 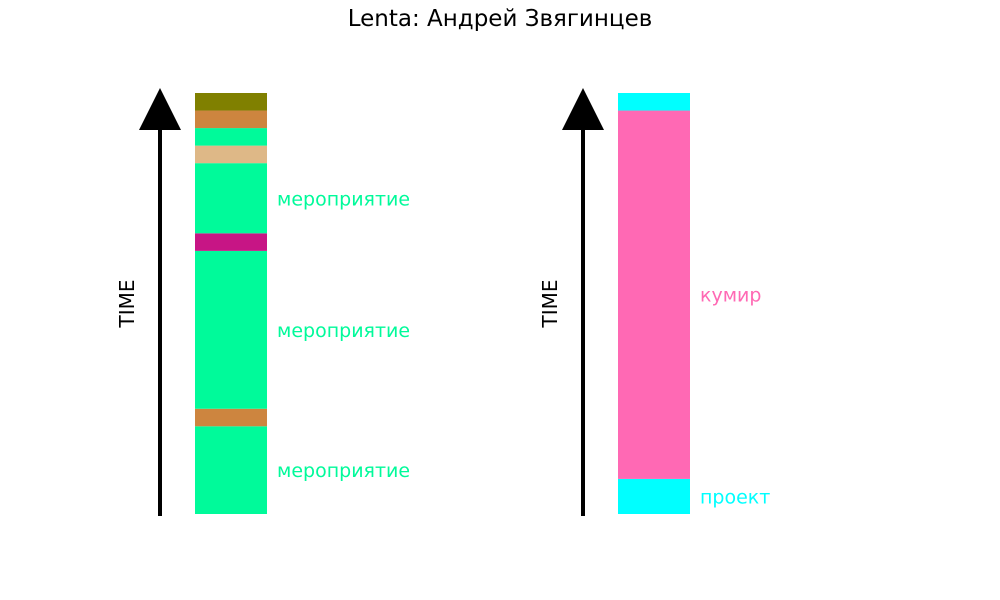 I want to click on segment-label: кумир, so click(x=730, y=296).